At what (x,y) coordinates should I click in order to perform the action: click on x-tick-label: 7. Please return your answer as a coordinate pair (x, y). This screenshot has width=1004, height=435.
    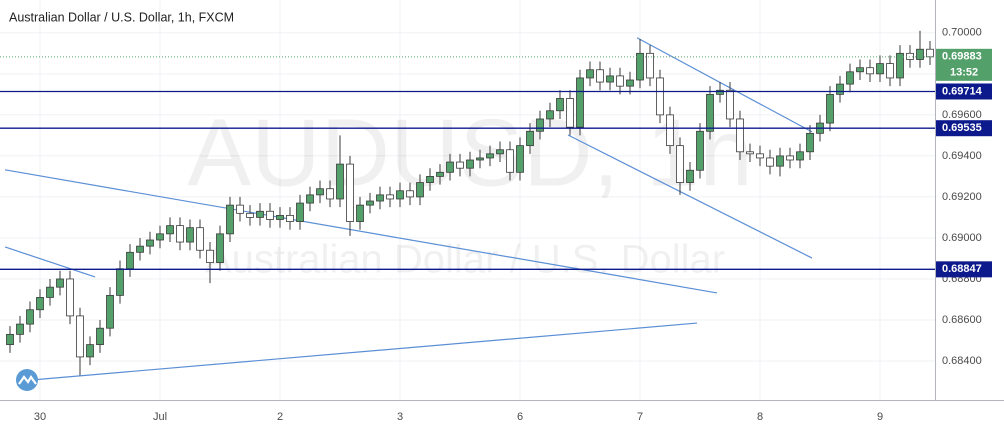
    Looking at the image, I should click on (640, 417).